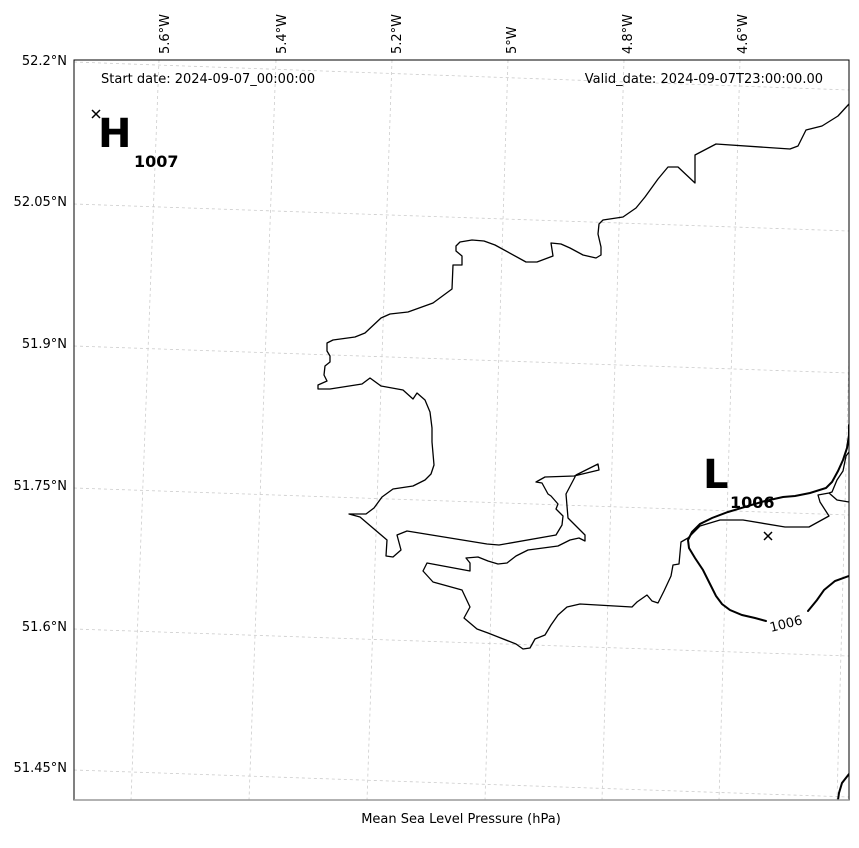 The height and width of the screenshot is (848, 859). Describe the element at coordinates (40, 486) in the screenshot. I see `lat-tick-label: 51.75°N` at that location.